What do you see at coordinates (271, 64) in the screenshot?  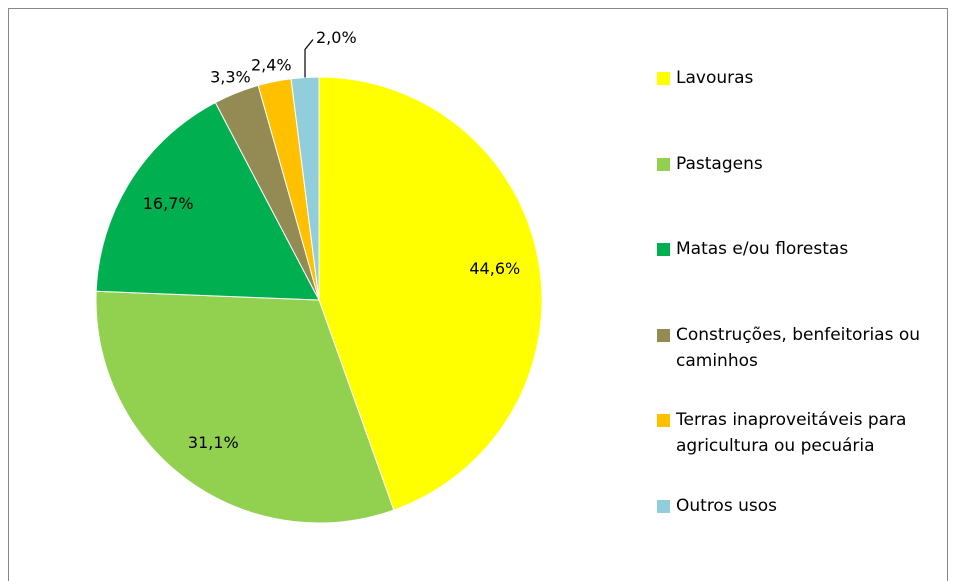 I see `data-label: 2,4%` at bounding box center [271, 64].